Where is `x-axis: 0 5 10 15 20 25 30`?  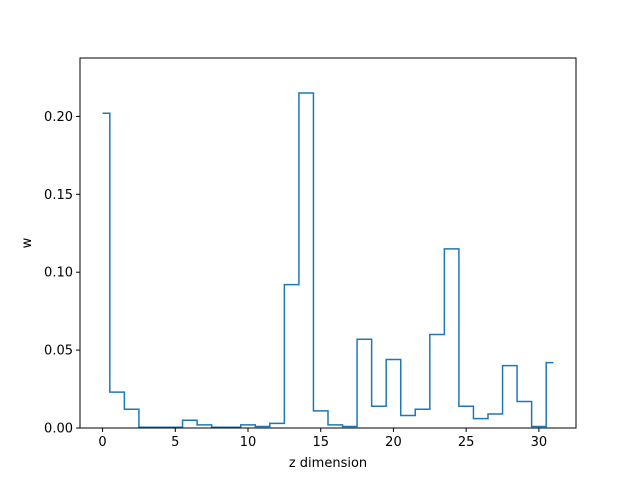 x-axis: 0 5 10 15 20 25 30 is located at coordinates (322, 439).